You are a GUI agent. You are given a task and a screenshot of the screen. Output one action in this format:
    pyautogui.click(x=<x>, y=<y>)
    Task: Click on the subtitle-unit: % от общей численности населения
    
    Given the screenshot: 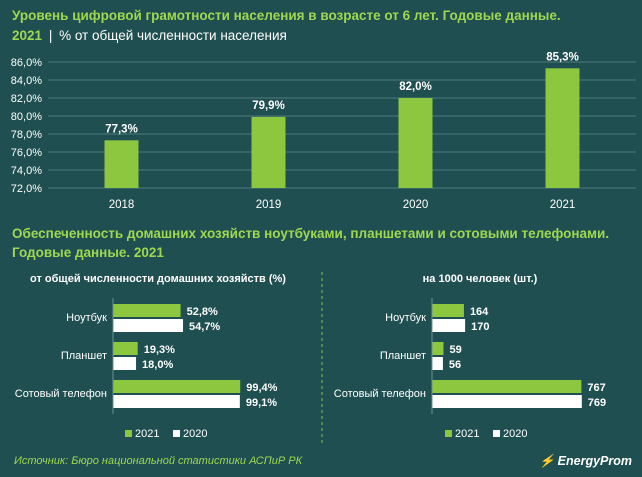 What is the action you would take?
    pyautogui.click(x=173, y=35)
    